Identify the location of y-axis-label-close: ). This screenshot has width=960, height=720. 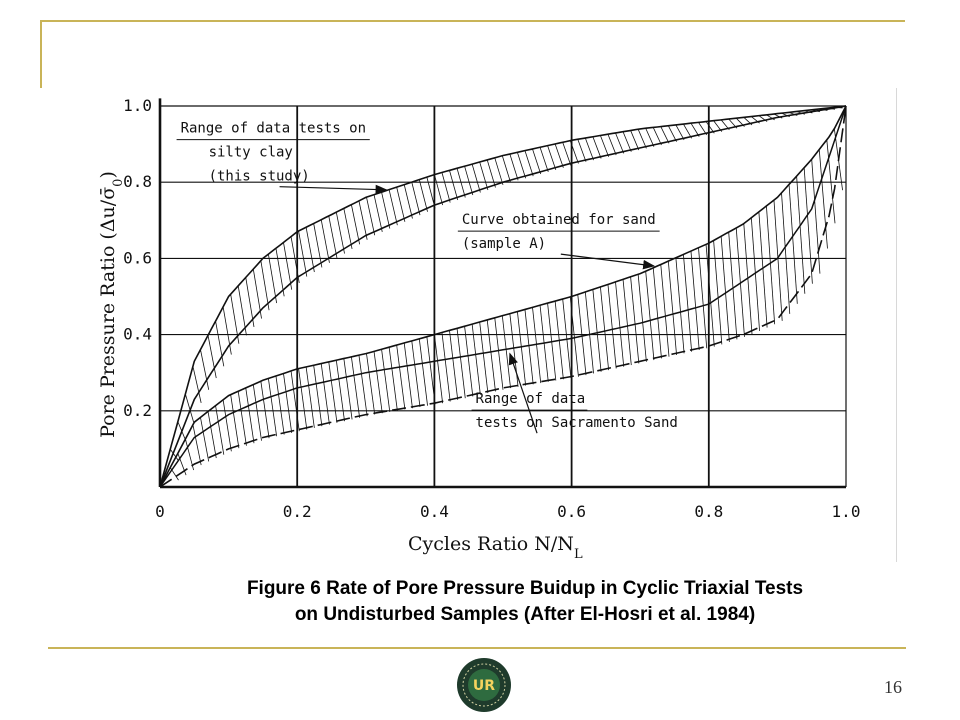
(108, 174).